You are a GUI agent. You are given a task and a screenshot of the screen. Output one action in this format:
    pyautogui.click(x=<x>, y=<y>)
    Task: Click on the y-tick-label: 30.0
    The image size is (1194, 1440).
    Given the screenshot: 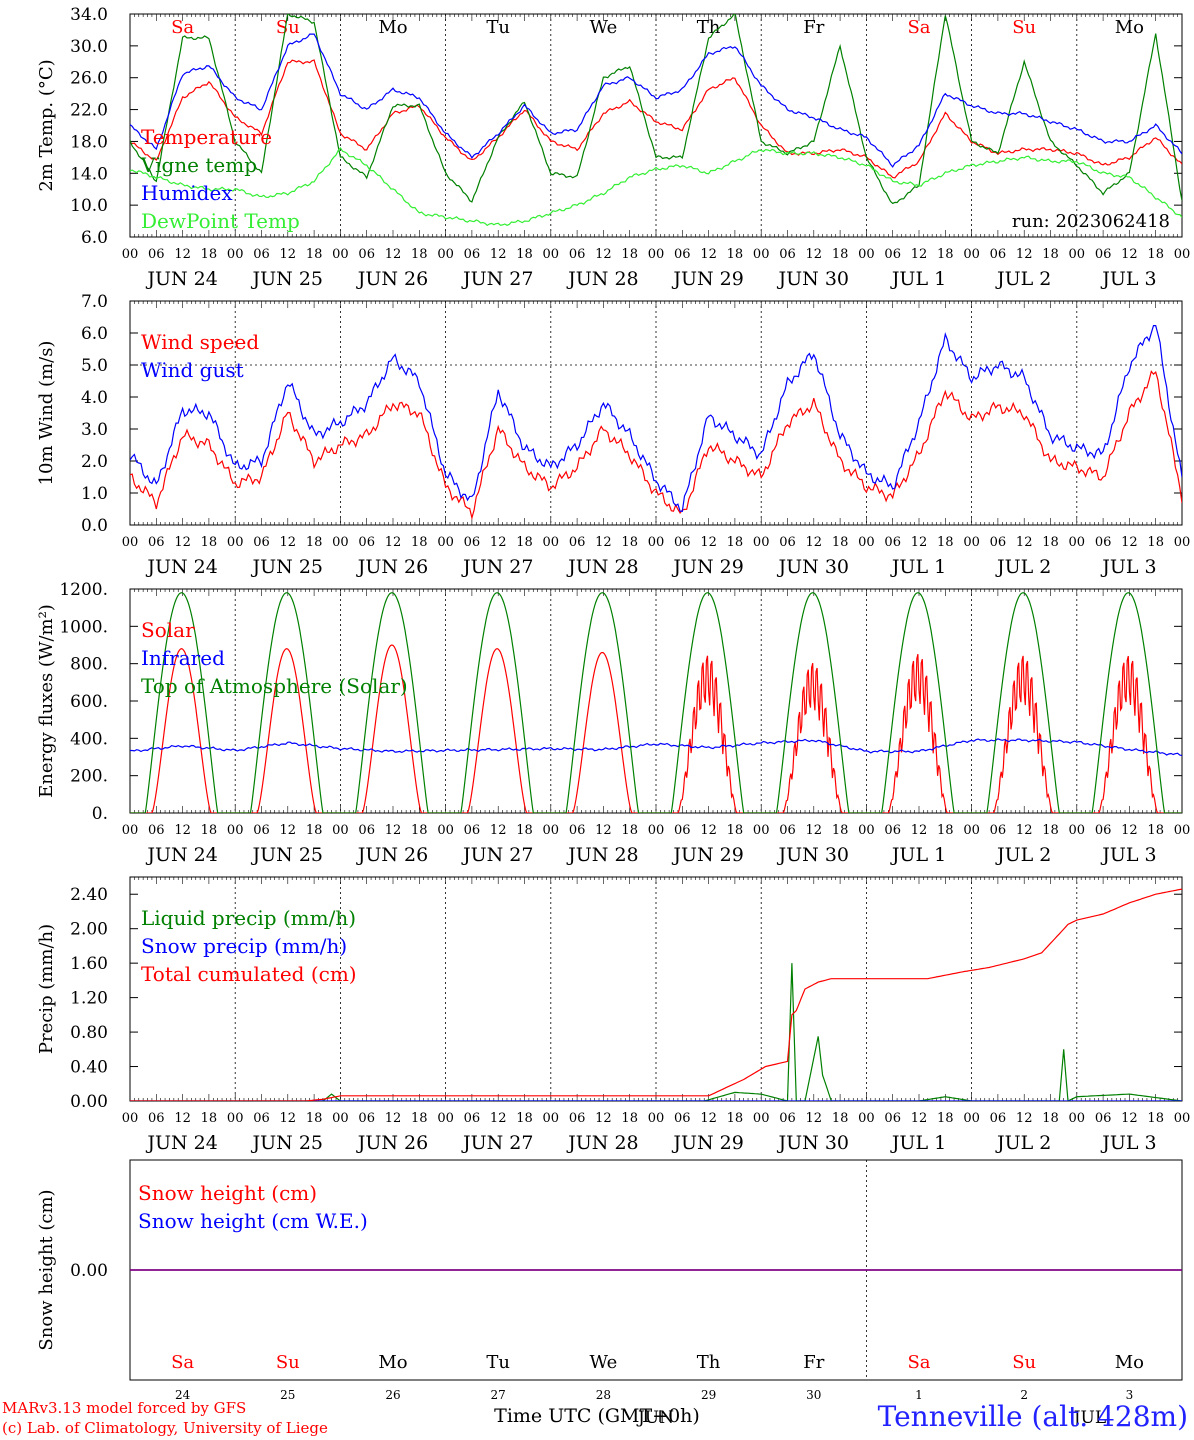 What is the action you would take?
    pyautogui.click(x=89, y=47)
    